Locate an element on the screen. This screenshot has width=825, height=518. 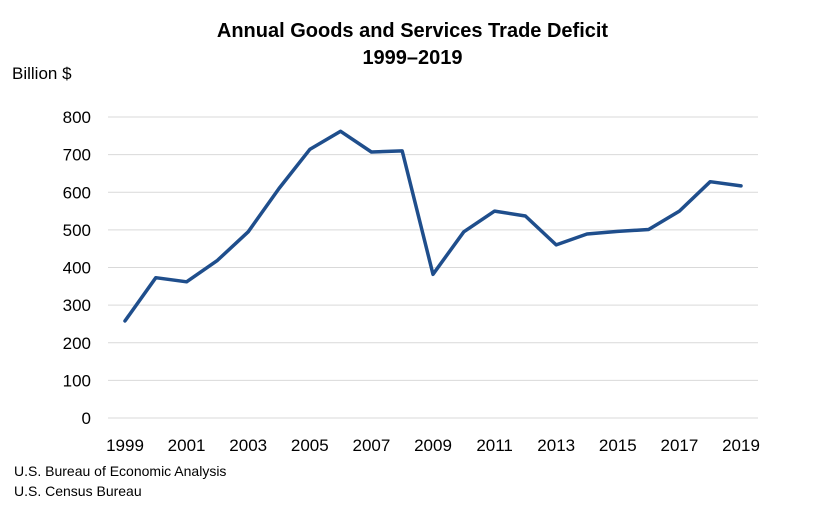
data-point-2008 is located at coordinates (402, 151).